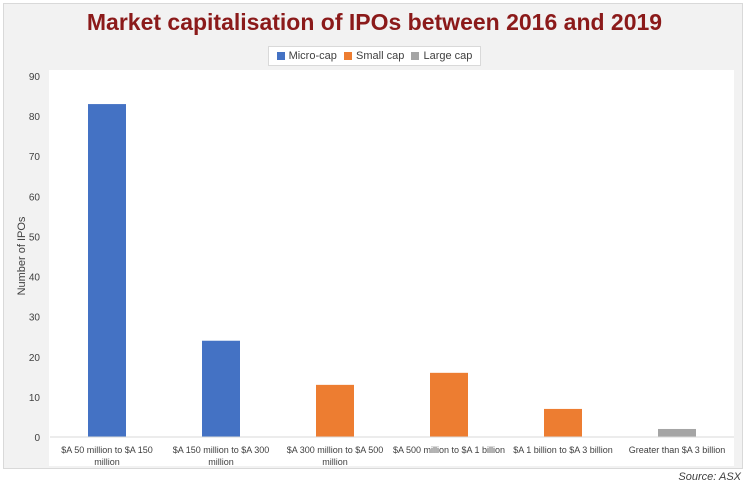 Image resolution: width=749 pixels, height=487 pixels. I want to click on x-tick-label: $A 150 million to $A 300, so click(221, 450).